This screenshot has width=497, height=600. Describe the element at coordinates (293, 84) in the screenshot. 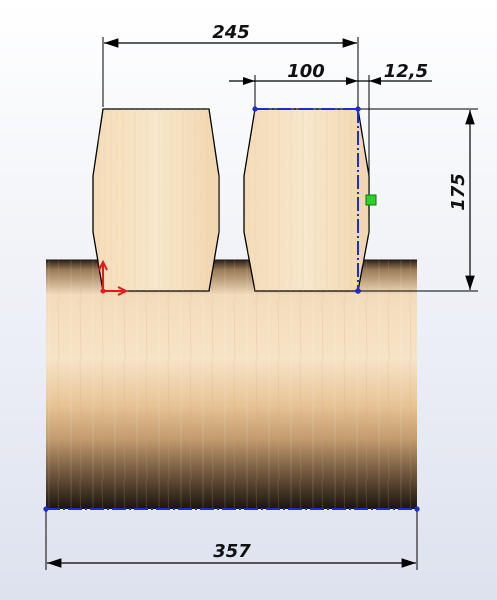

I see `dimension-100: 100` at that location.